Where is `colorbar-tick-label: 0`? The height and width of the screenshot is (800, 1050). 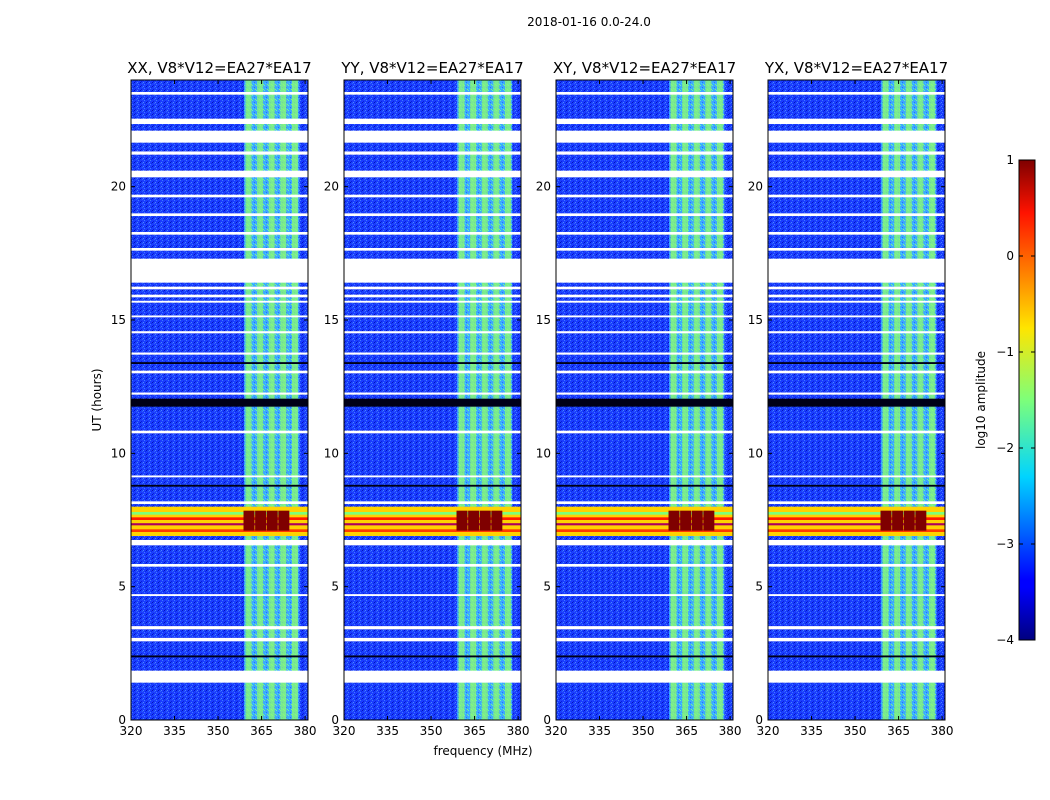 colorbar-tick-label: 0 is located at coordinates (1010, 256).